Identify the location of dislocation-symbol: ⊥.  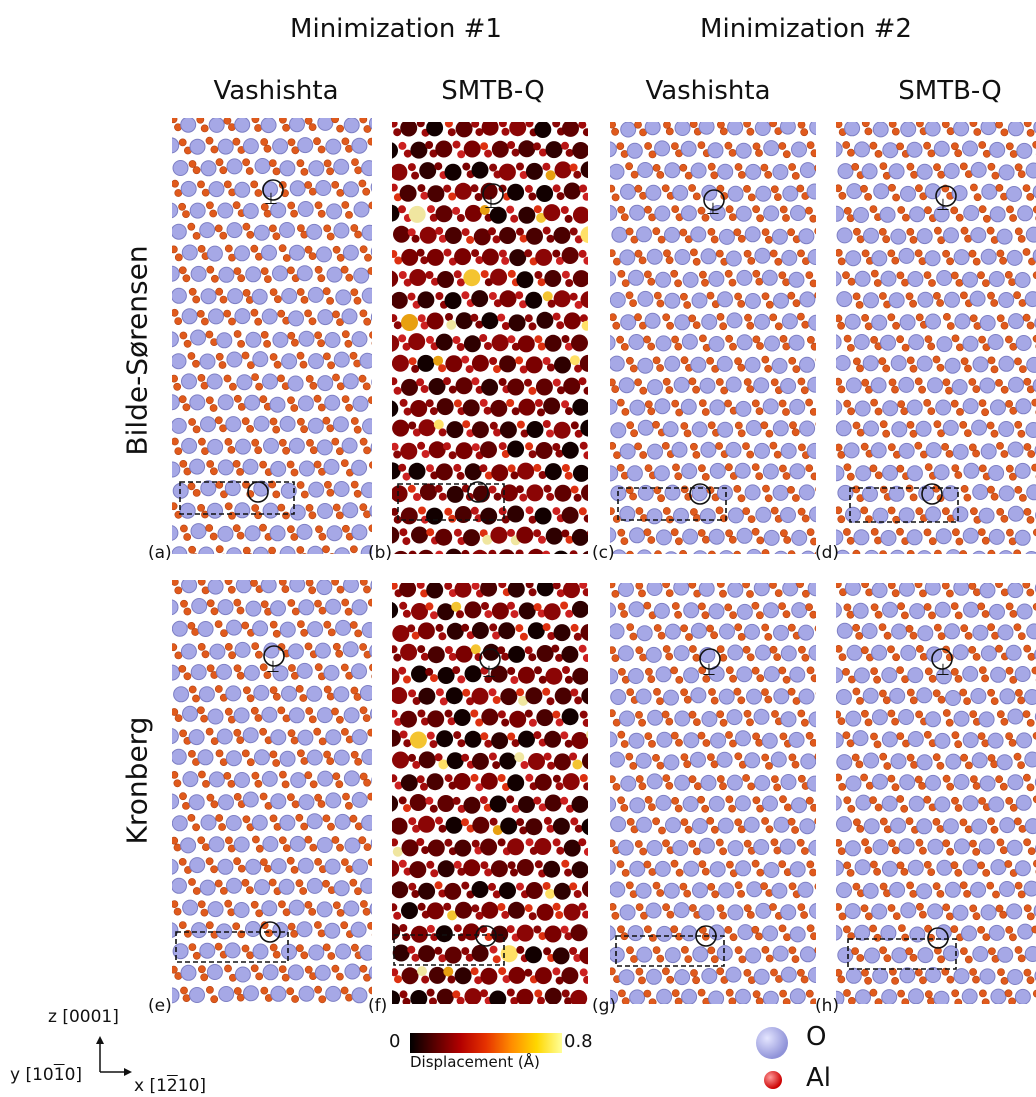
(491, 202).